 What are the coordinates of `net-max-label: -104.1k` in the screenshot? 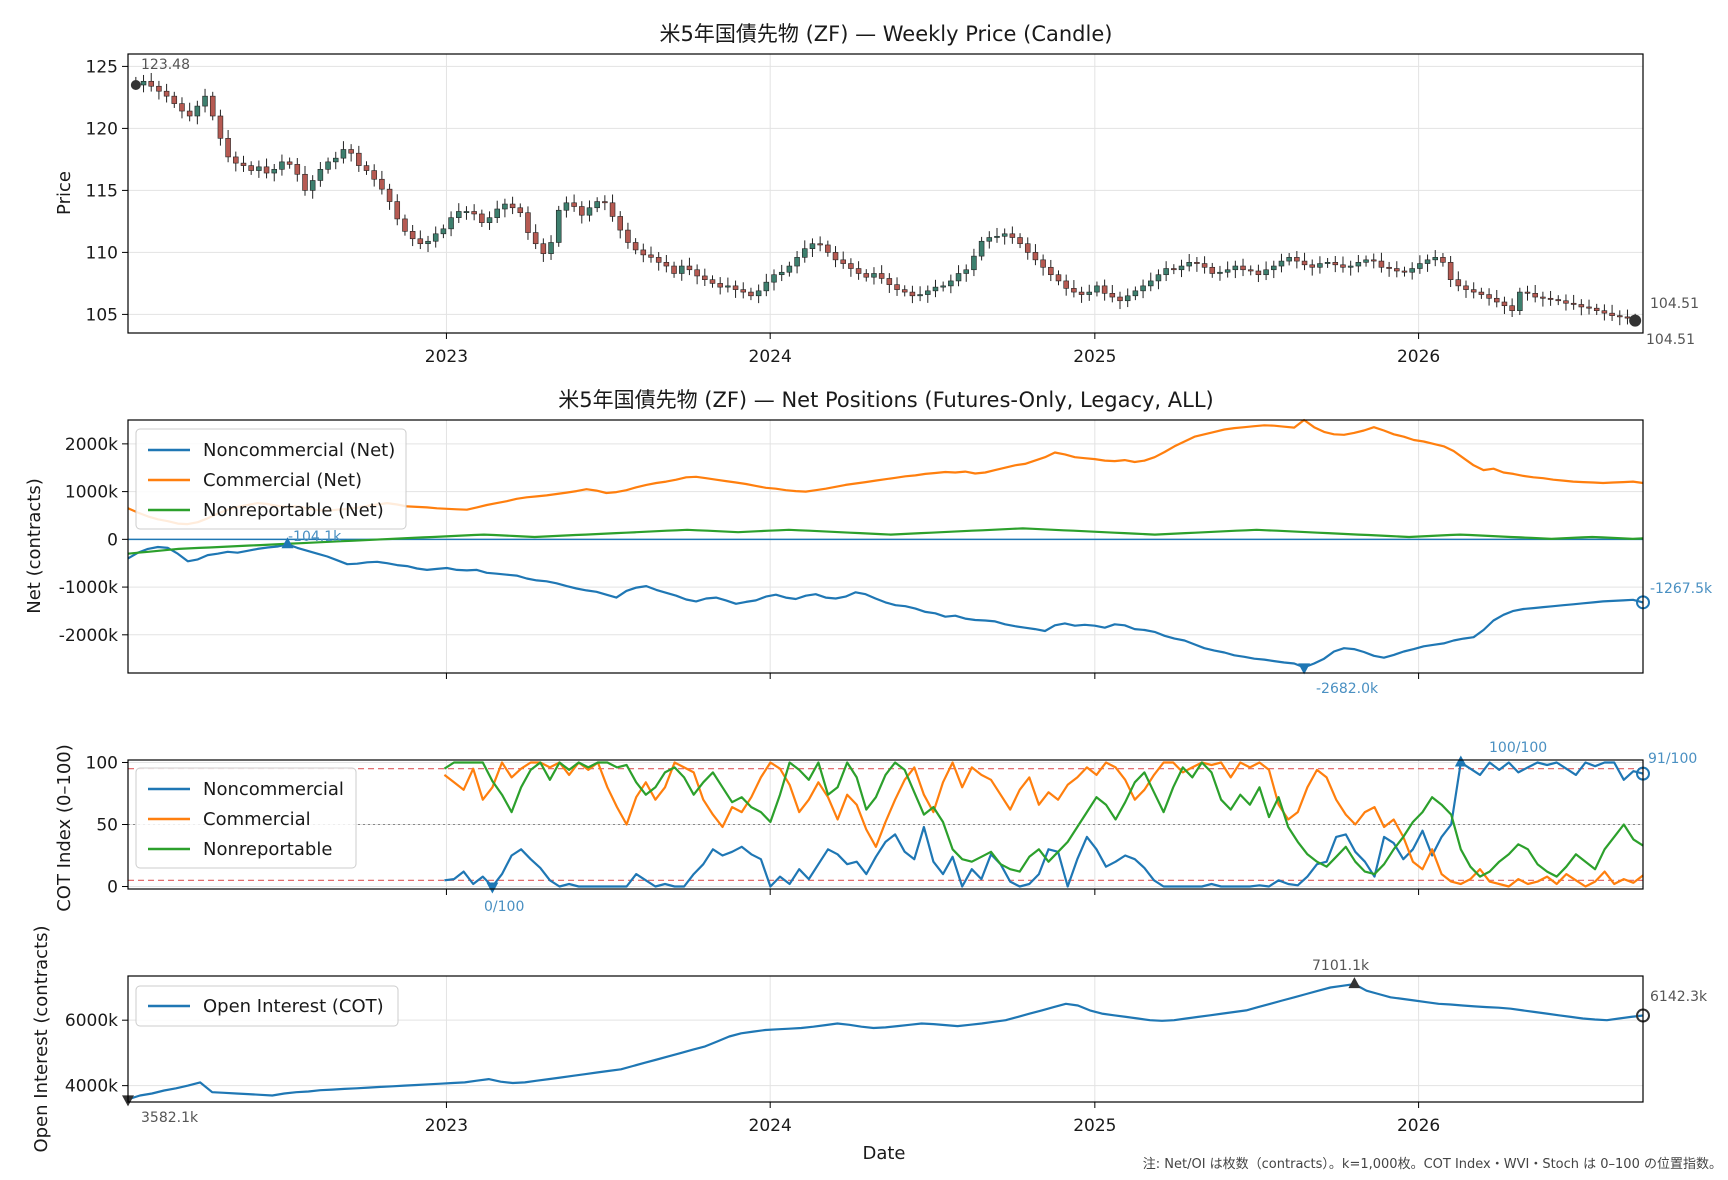 It's located at (315, 537).